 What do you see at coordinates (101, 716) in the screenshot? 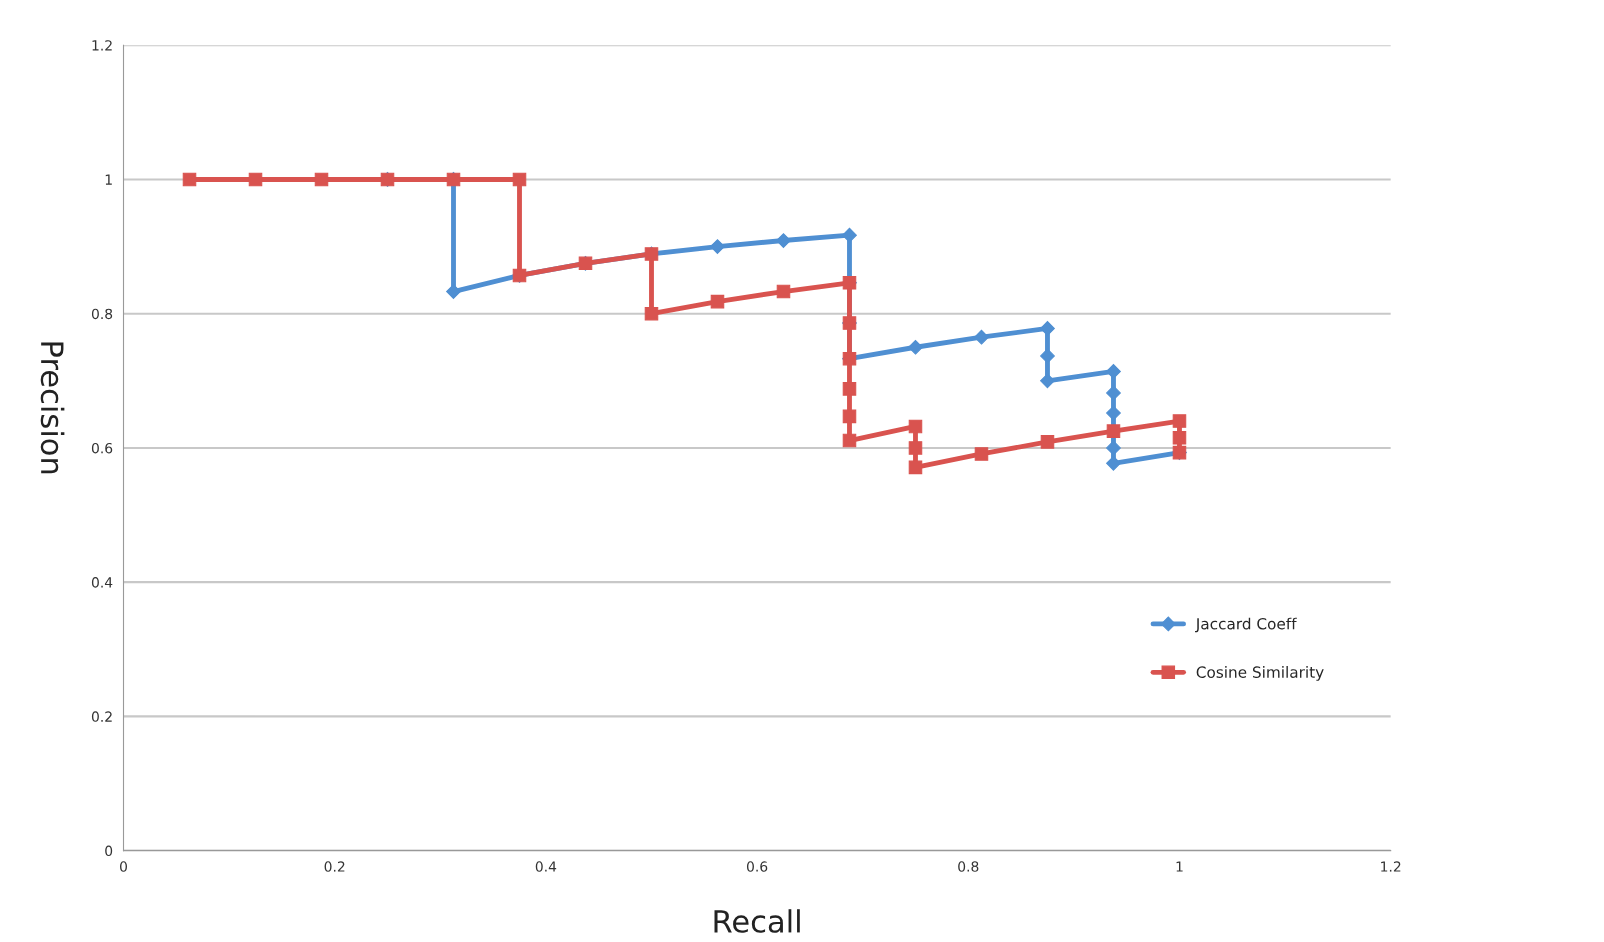
I see `y-tick-label: 0.2` at bounding box center [101, 716].